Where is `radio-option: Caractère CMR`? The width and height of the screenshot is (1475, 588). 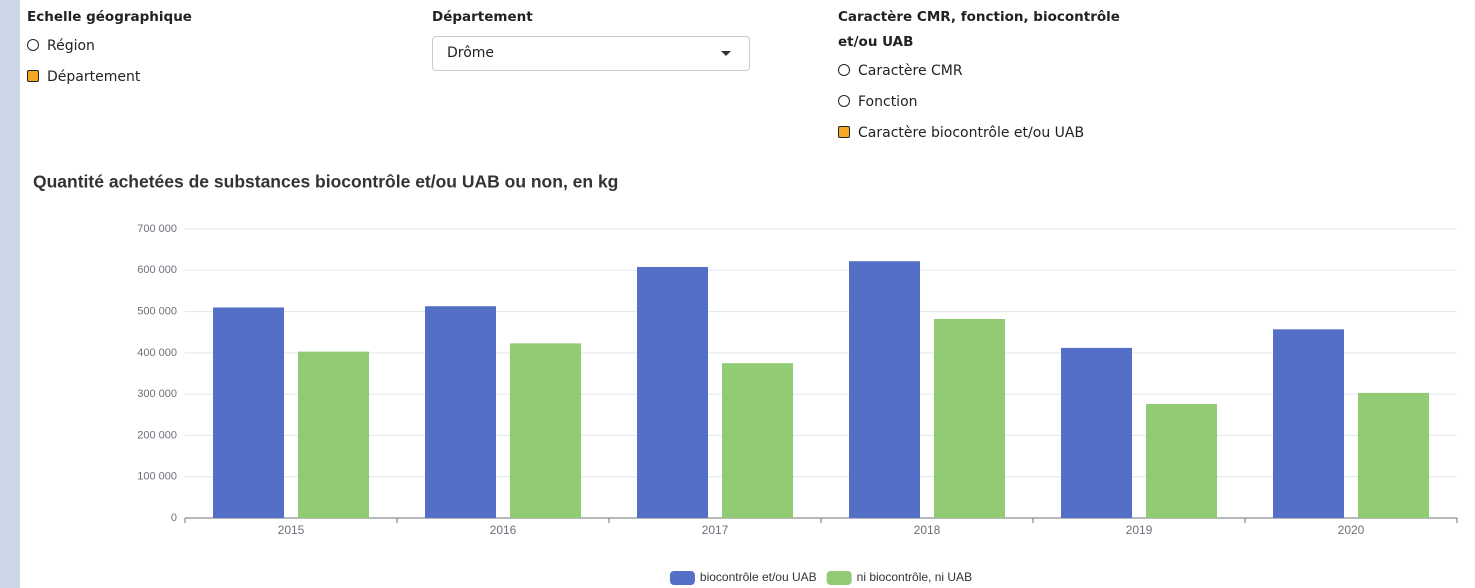
radio-option: Caractère CMR is located at coordinates (998, 75).